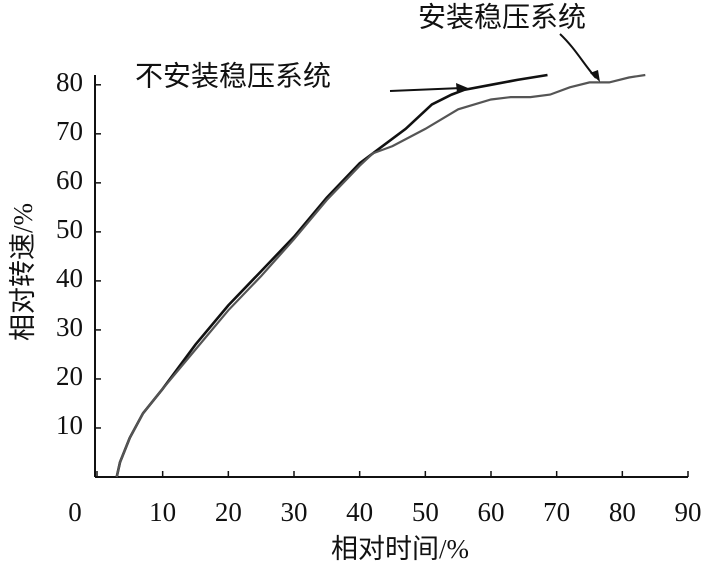  Describe the element at coordinates (69, 82) in the screenshot. I see `y-tick-label: 80` at that location.